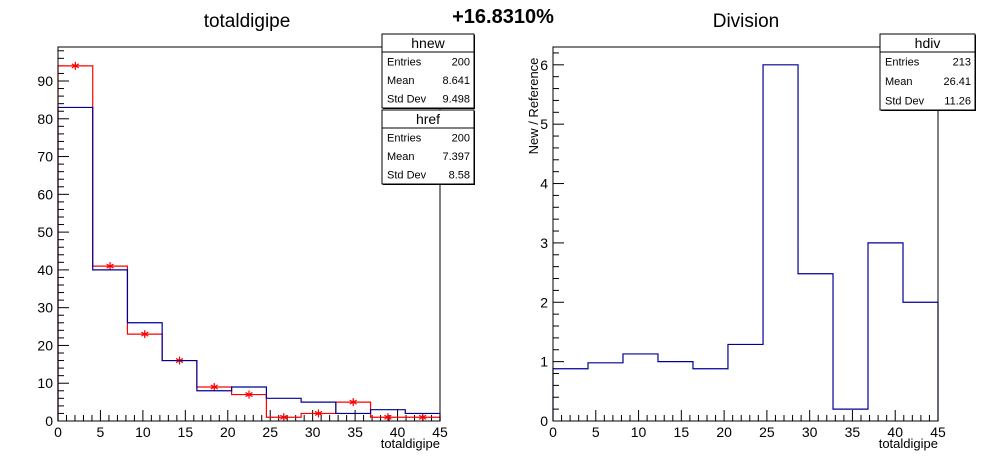  What do you see at coordinates (45, 157) in the screenshot?
I see `y-tick-label: 70` at bounding box center [45, 157].